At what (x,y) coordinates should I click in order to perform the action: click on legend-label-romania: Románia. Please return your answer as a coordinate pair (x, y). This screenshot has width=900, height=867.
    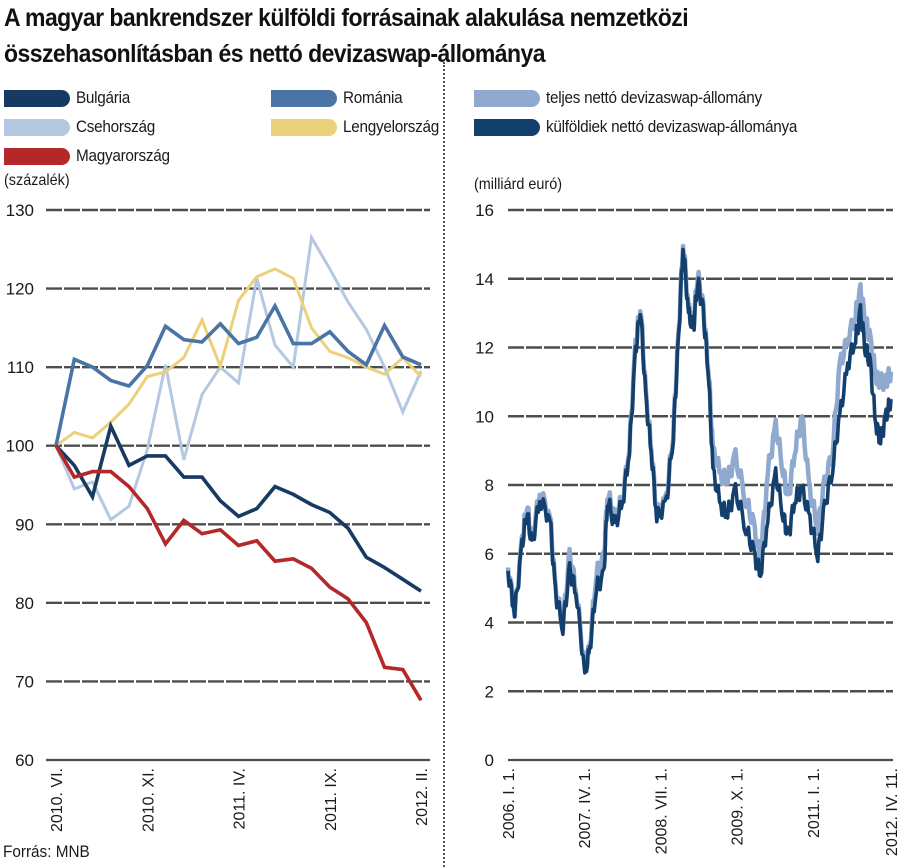
    Looking at the image, I should click on (373, 97).